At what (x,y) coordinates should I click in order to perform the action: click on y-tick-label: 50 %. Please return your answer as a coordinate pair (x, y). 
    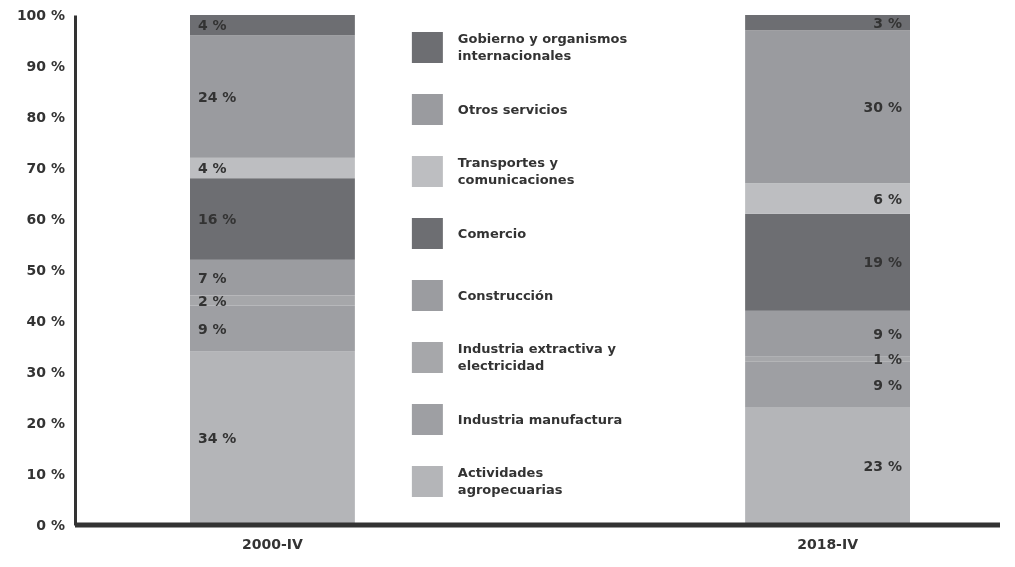
    Looking at the image, I should click on (45, 269).